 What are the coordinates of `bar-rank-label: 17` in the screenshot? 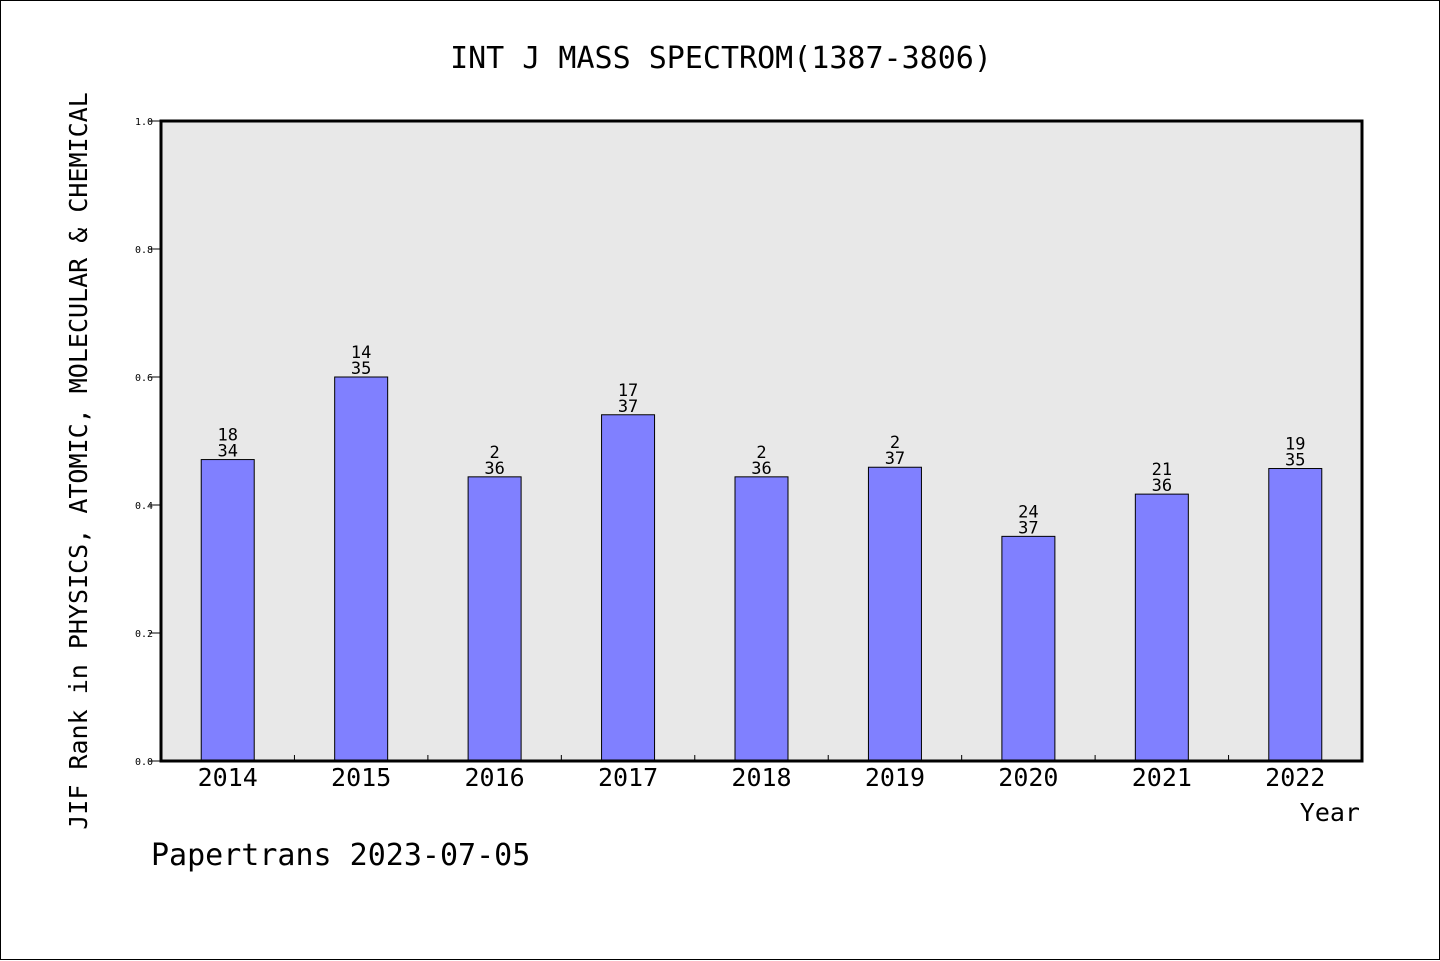 It's located at (628, 391).